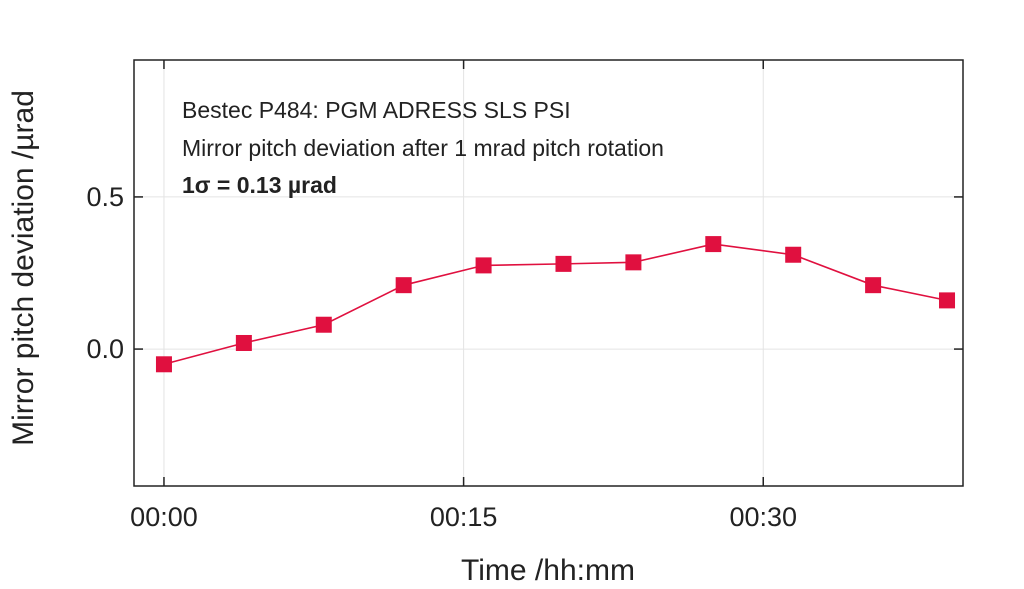  What do you see at coordinates (376, 110) in the screenshot?
I see `annotation-title: Bestec P484: PGM ADRESS SLS PSI` at bounding box center [376, 110].